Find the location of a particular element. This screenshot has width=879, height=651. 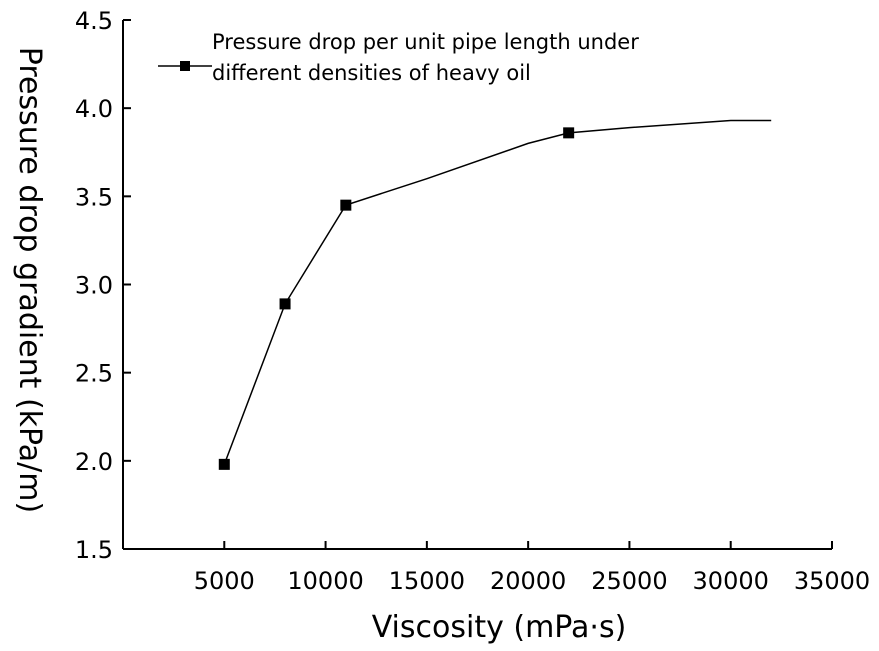

y-tick-label: 1.5 is located at coordinates (94, 550).